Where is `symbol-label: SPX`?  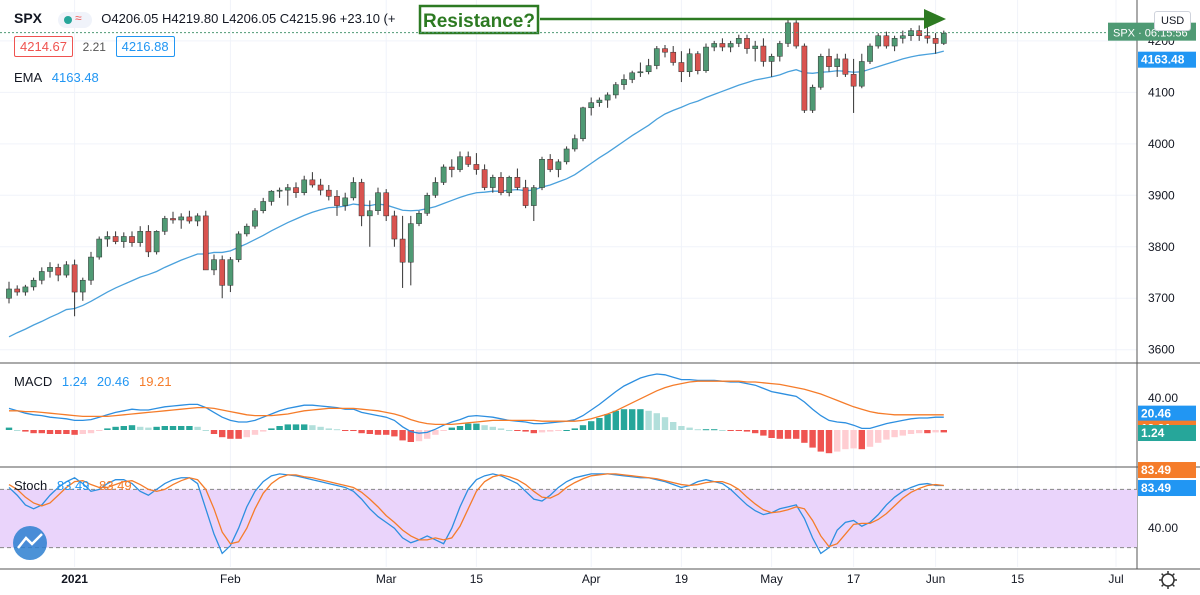
symbol-label: SPX is located at coordinates (28, 18).